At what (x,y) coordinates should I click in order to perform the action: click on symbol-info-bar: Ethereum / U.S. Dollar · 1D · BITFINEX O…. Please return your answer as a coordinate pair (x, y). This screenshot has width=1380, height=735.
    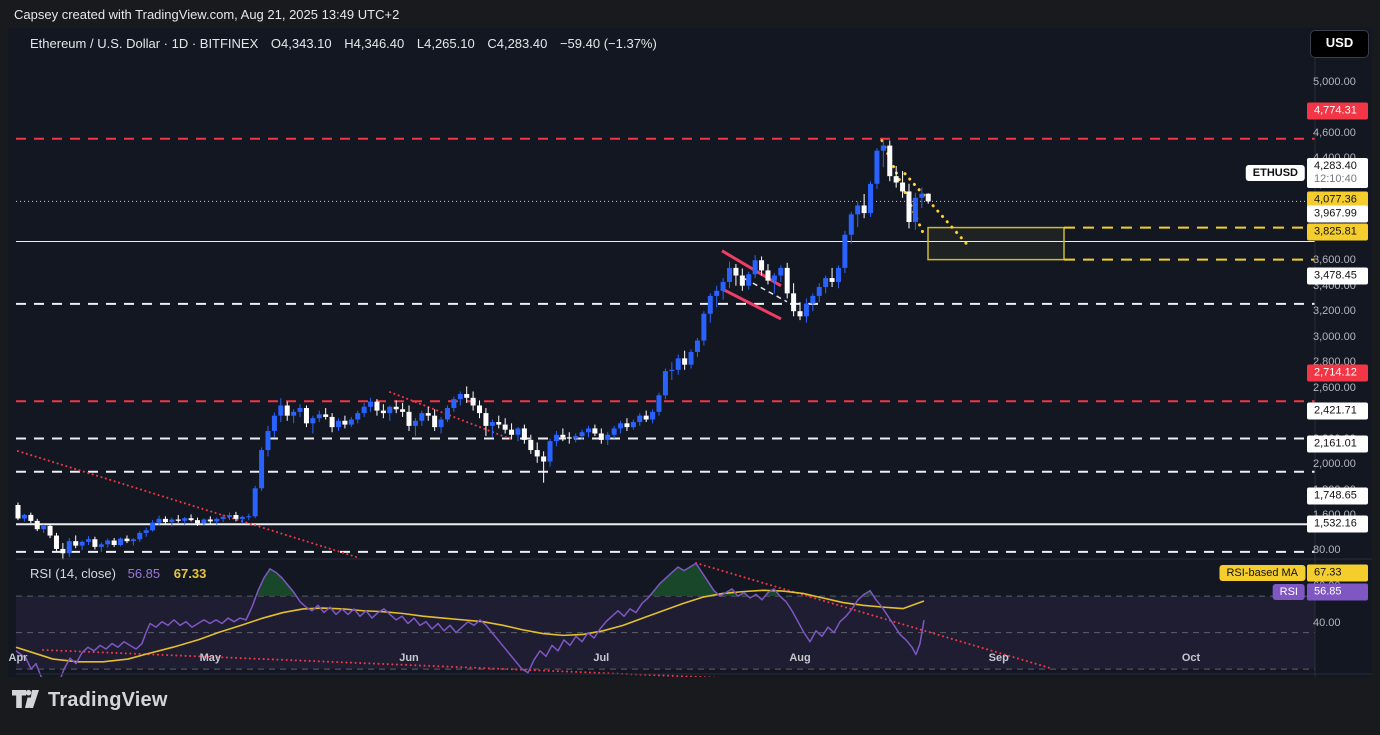
    Looking at the image, I should click on (348, 43).